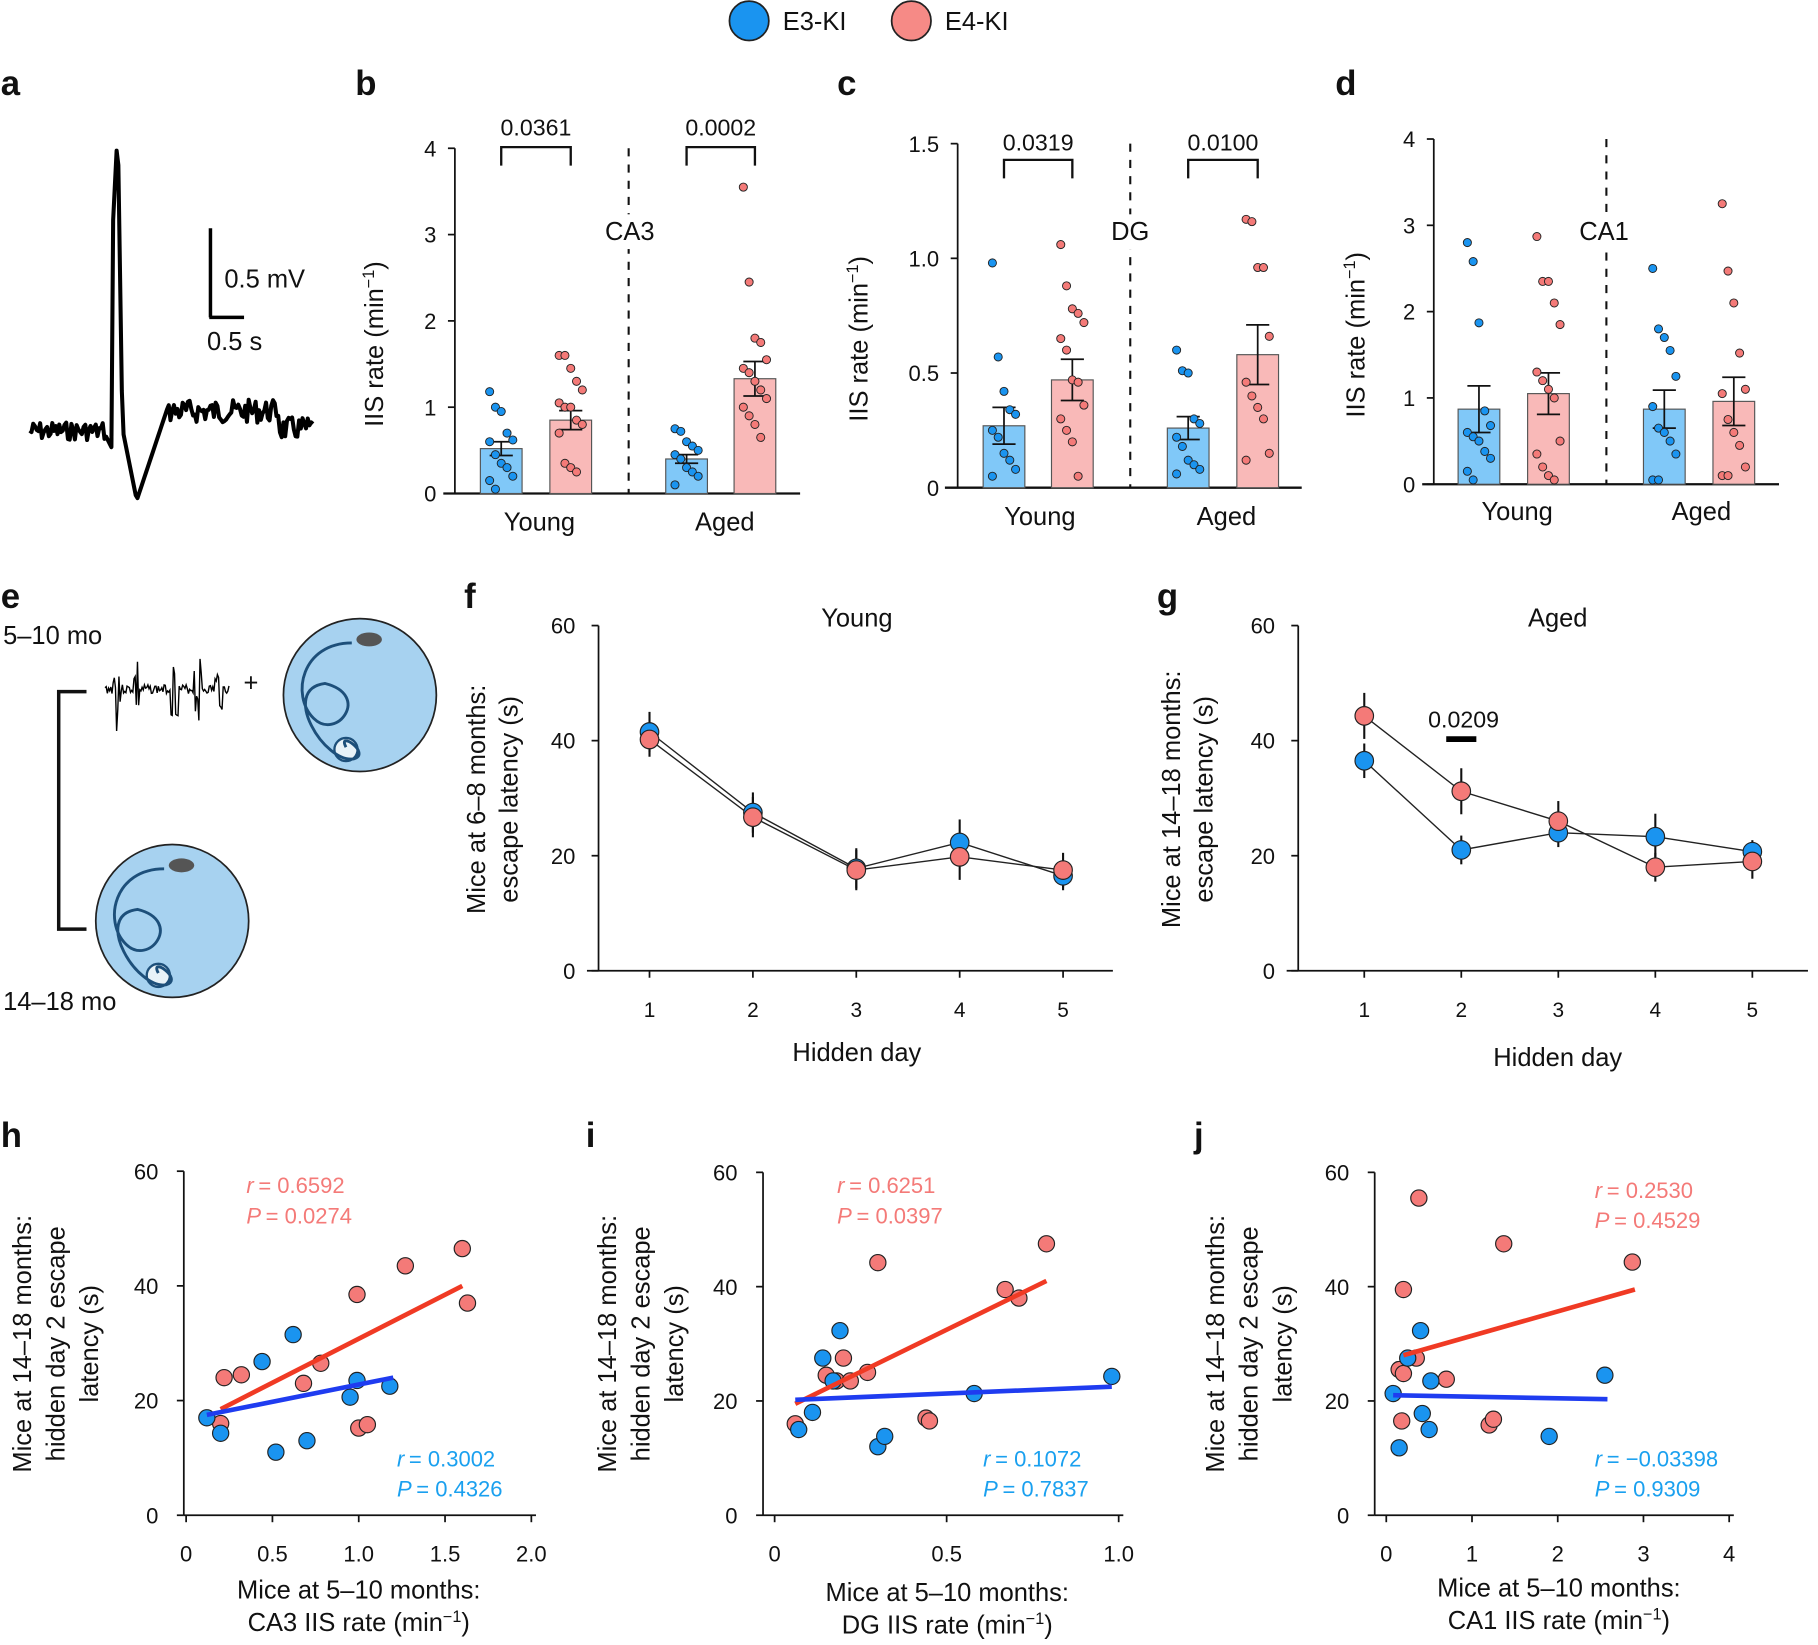  What do you see at coordinates (52, 636) in the screenshot?
I see `age-label-young: 5–10 mo` at bounding box center [52, 636].